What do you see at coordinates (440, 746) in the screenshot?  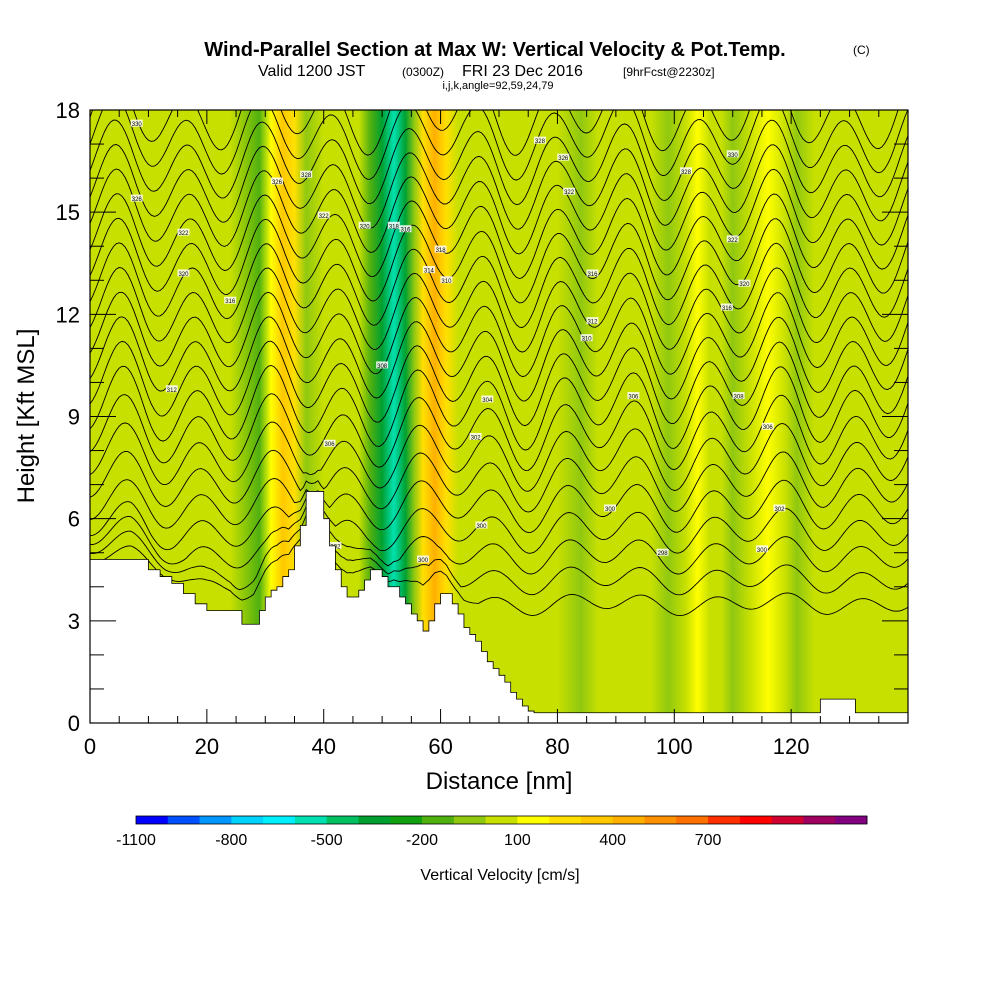 I see `x-tick-label: 60` at bounding box center [440, 746].